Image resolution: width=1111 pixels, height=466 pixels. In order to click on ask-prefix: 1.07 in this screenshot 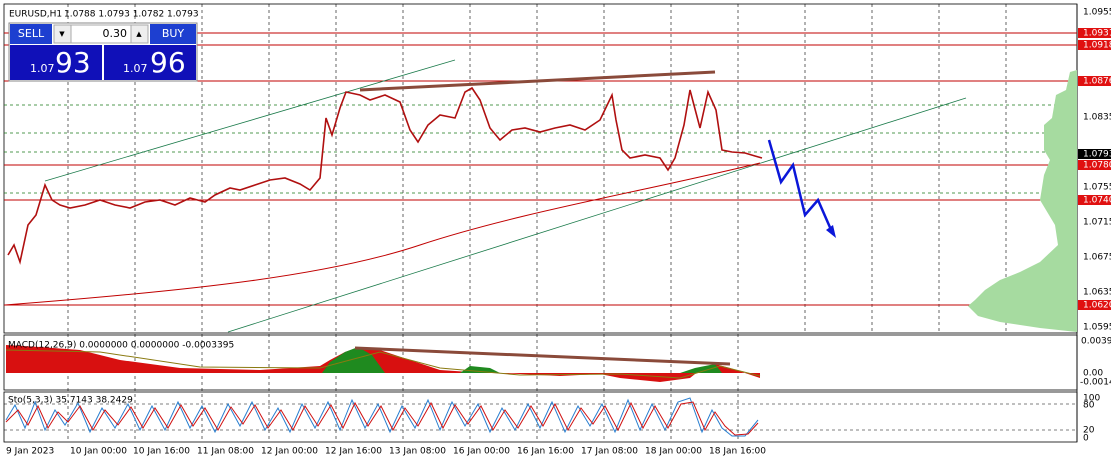, I will do `click(135, 68)`.